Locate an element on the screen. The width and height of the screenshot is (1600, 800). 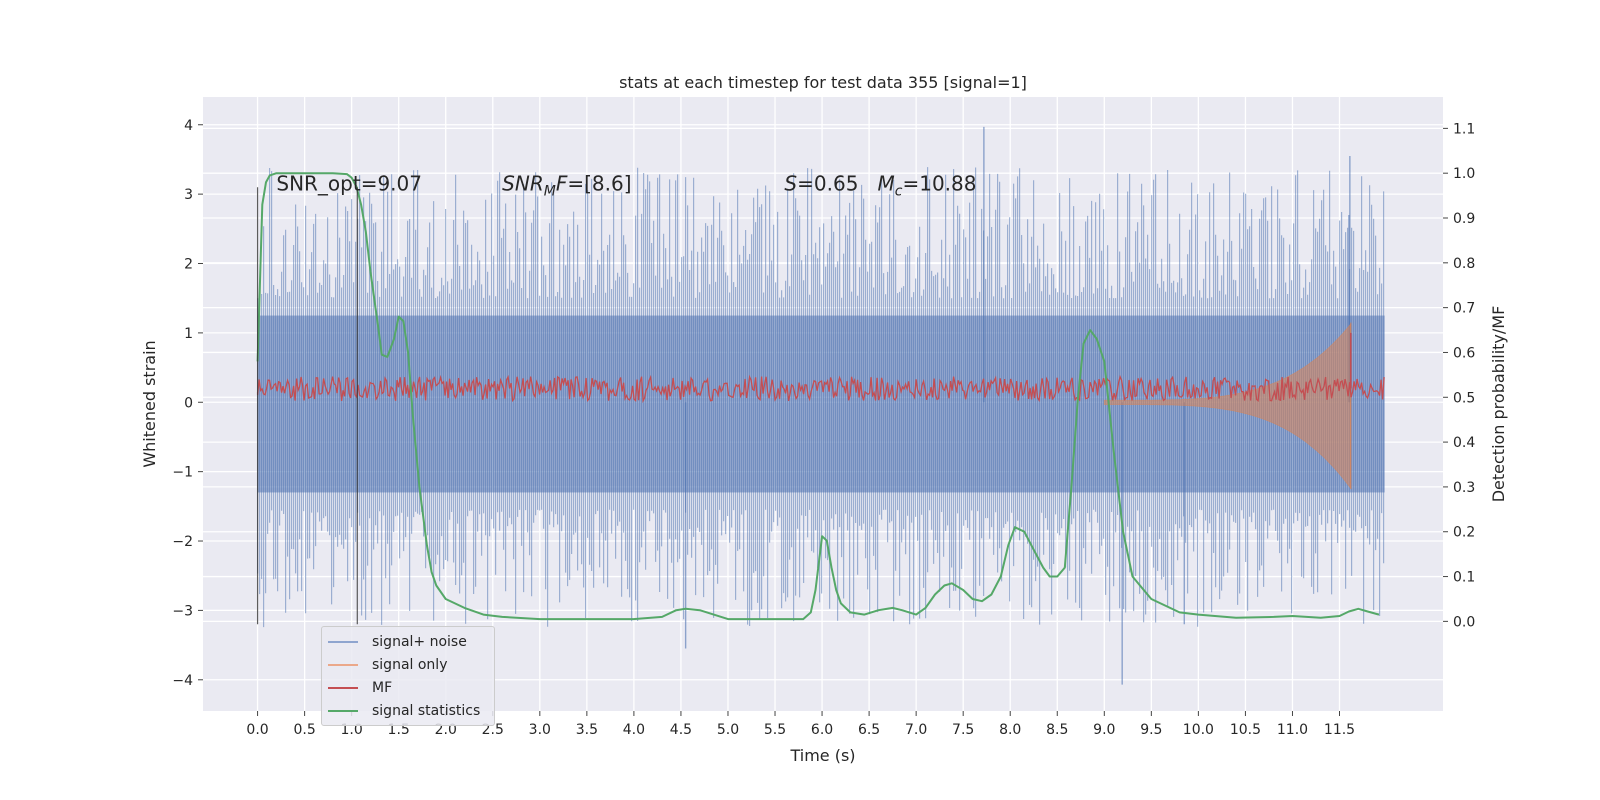
y-left-tick-label: 1 is located at coordinates (188, 334).